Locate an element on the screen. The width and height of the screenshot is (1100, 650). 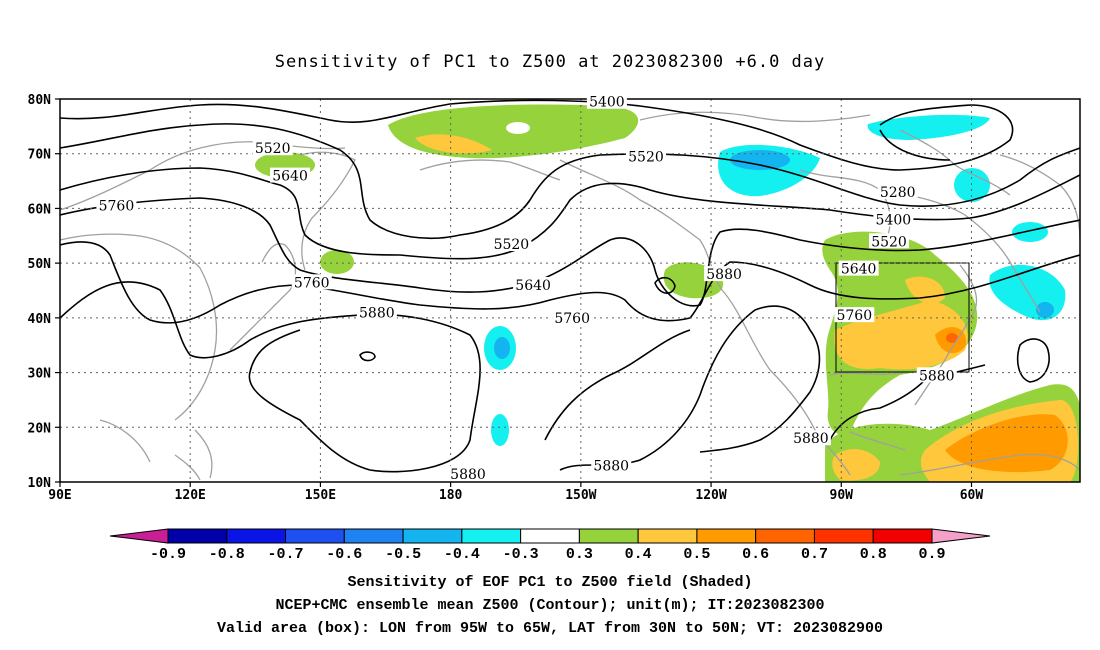
shade-positive-core is located at coordinates (453, 144).